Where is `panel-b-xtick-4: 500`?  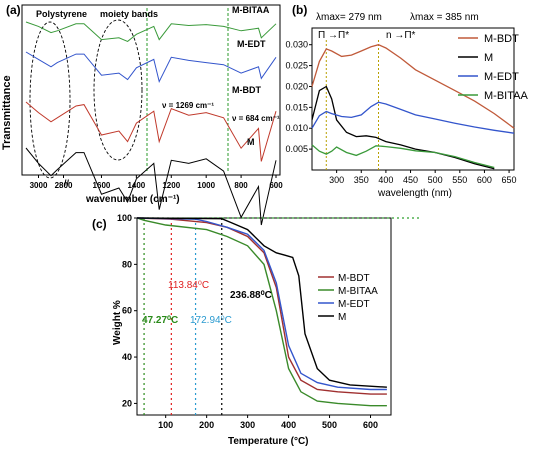
panel-b-xtick-4: 500 is located at coordinates (435, 180).